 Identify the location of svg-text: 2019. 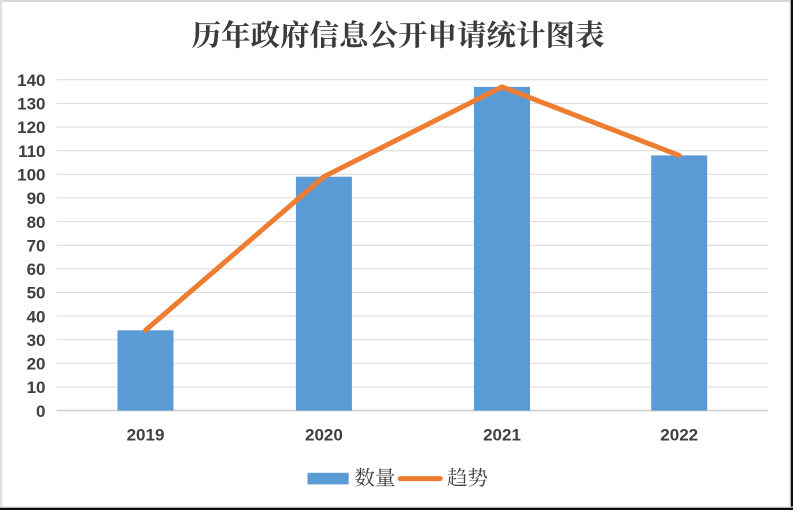
(146, 435).